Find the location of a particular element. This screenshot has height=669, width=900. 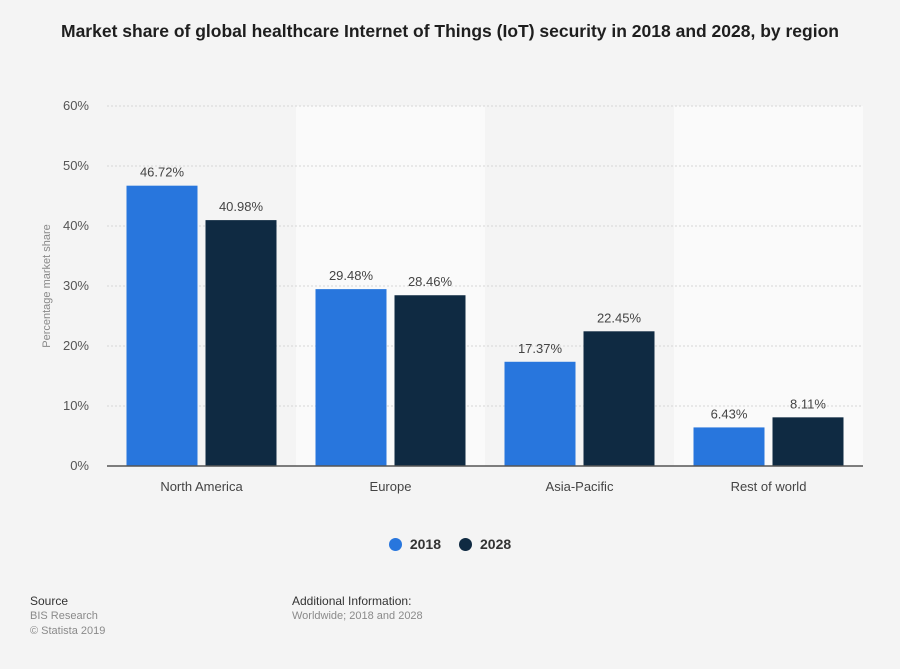

legend-item-2028: 2028 is located at coordinates (485, 544).